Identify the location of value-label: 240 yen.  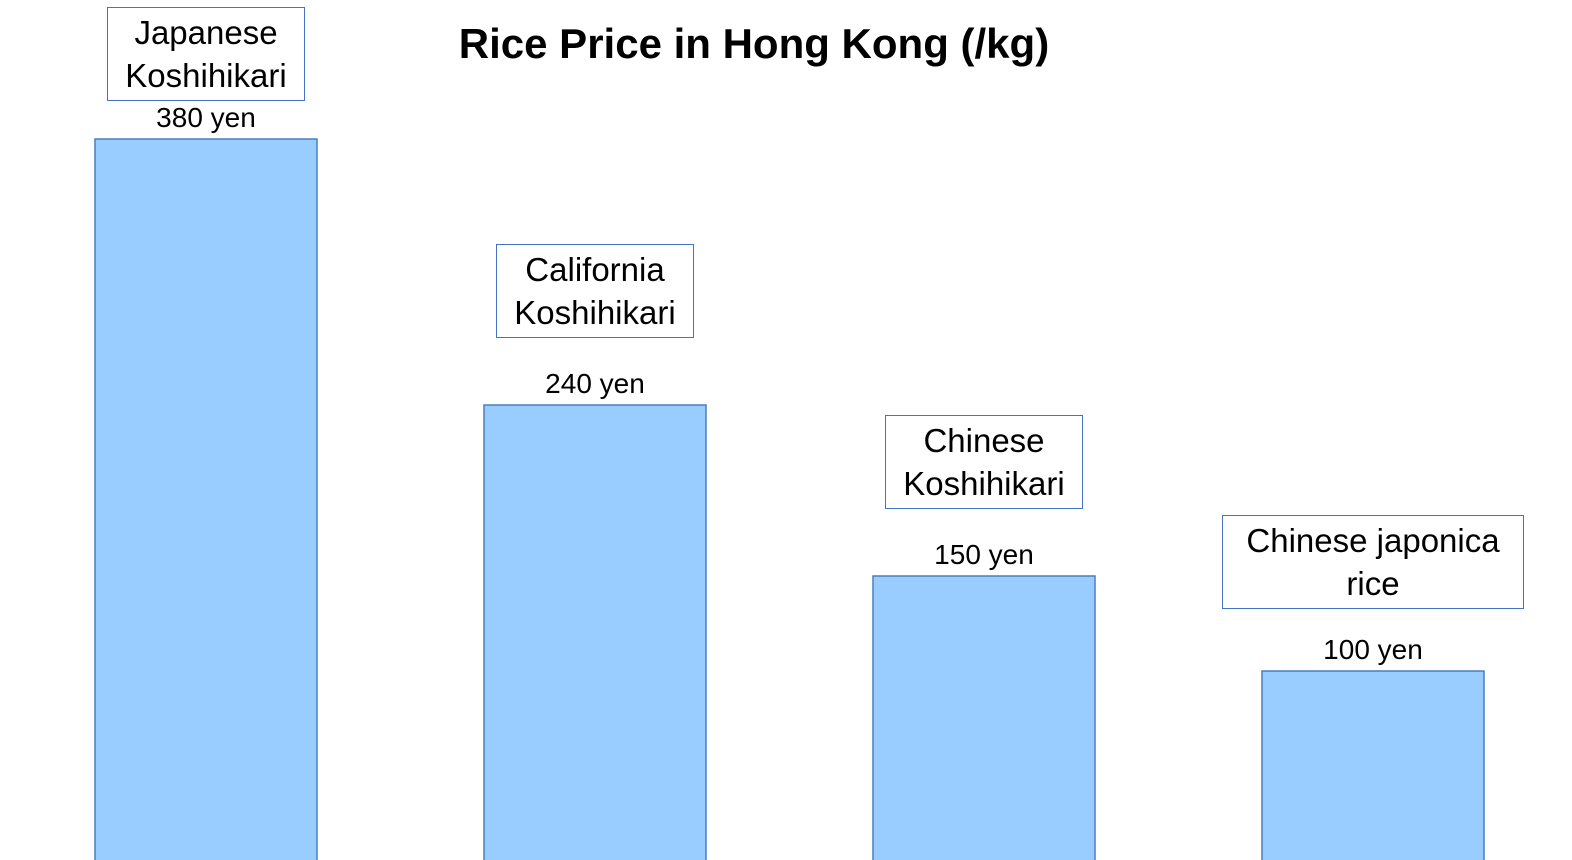
(595, 383).